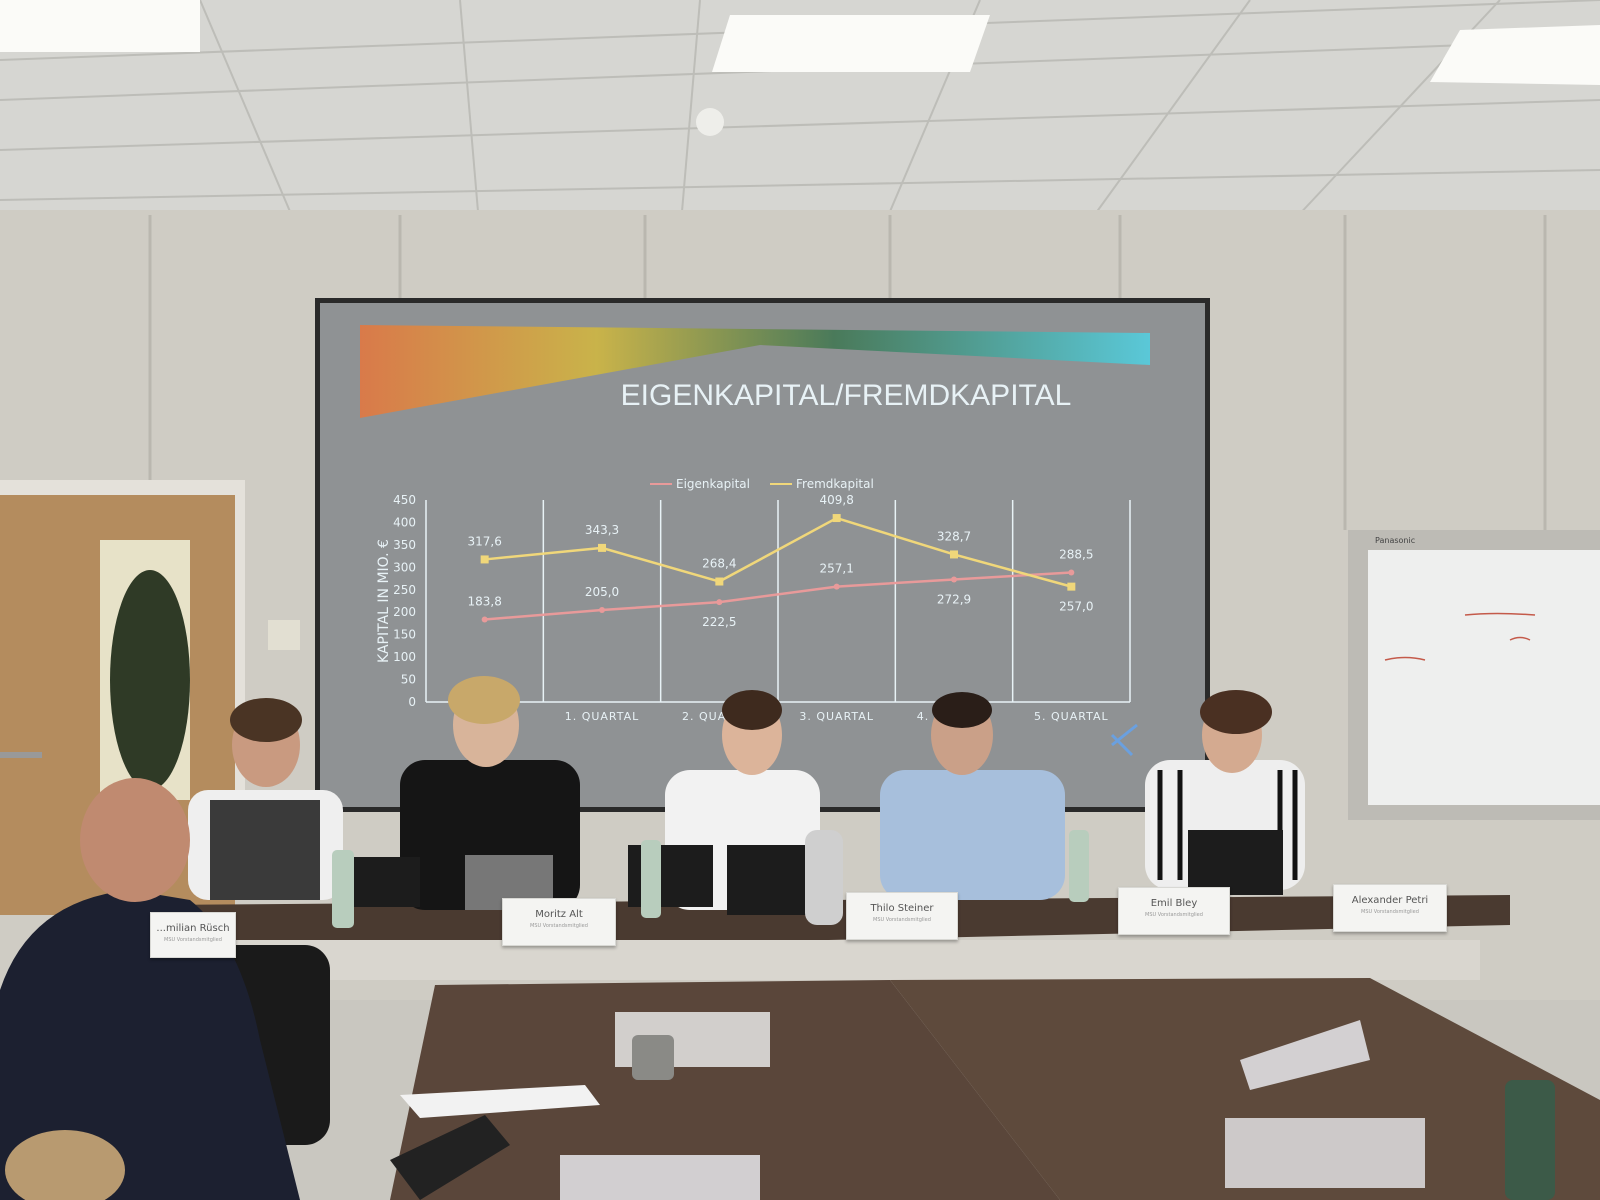 This screenshot has width=1600, height=1200. What do you see at coordinates (835, 484) in the screenshot?
I see `legend-entry: Fremdkapital` at bounding box center [835, 484].